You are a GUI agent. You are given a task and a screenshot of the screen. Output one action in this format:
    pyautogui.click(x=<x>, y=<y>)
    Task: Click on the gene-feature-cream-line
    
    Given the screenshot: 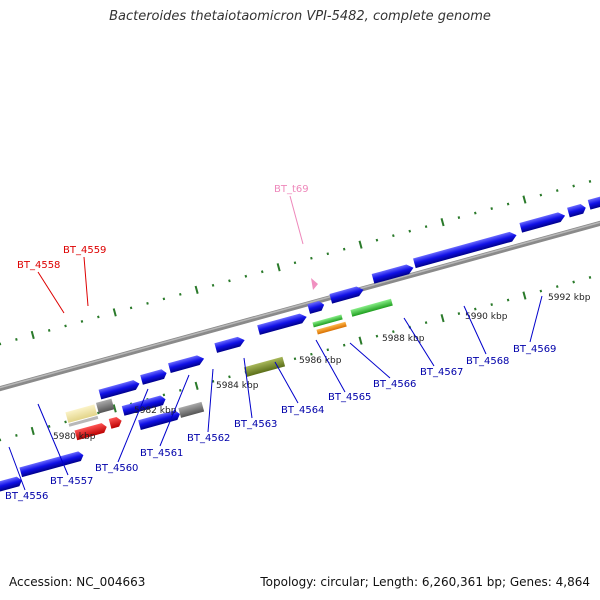 What is the action you would take?
    pyautogui.click(x=83, y=421)
    